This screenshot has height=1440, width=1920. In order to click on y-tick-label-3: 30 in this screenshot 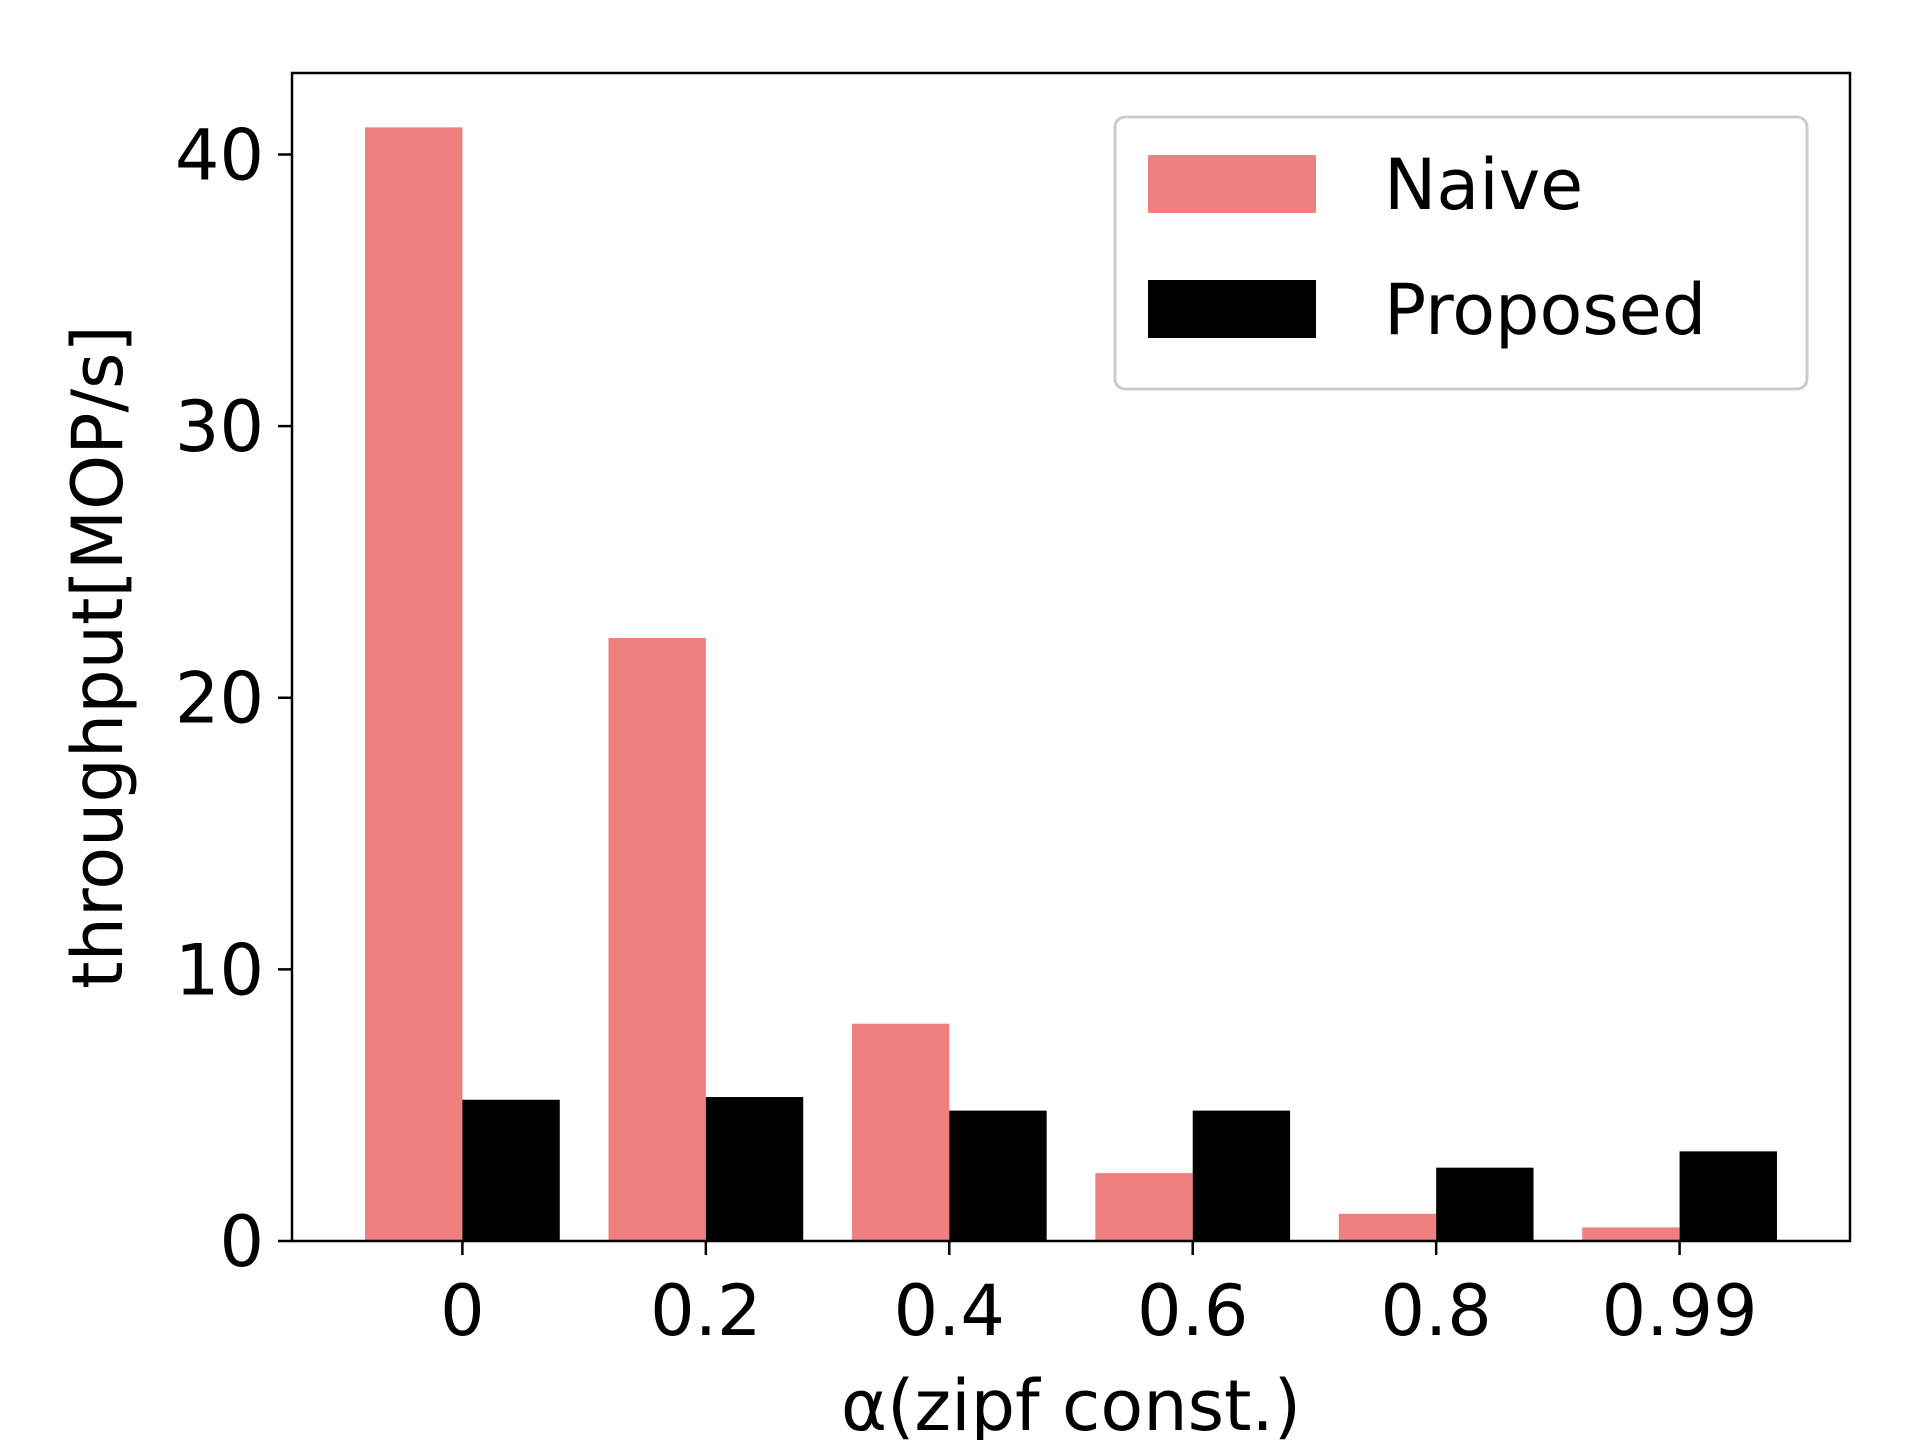, I will do `click(219, 427)`.